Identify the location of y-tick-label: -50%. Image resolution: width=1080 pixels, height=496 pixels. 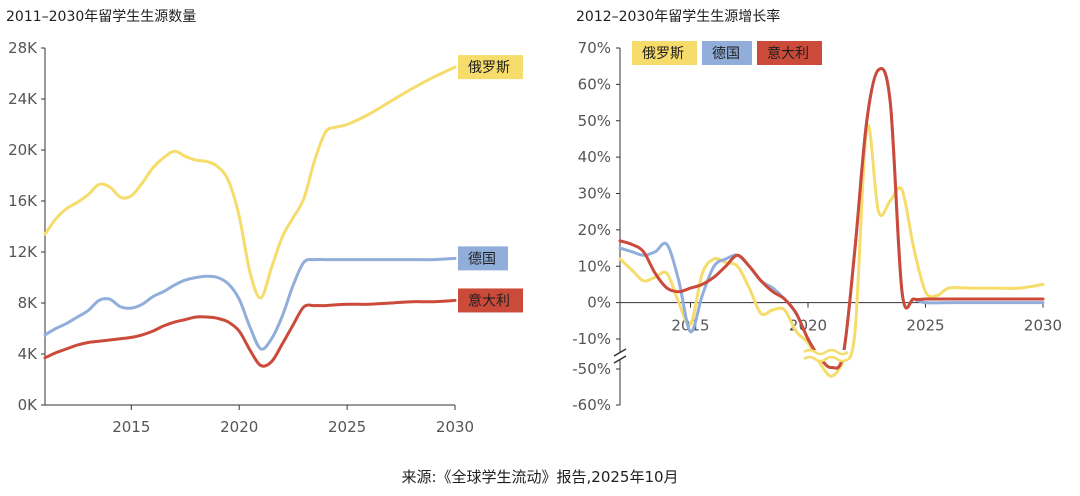
(591, 369).